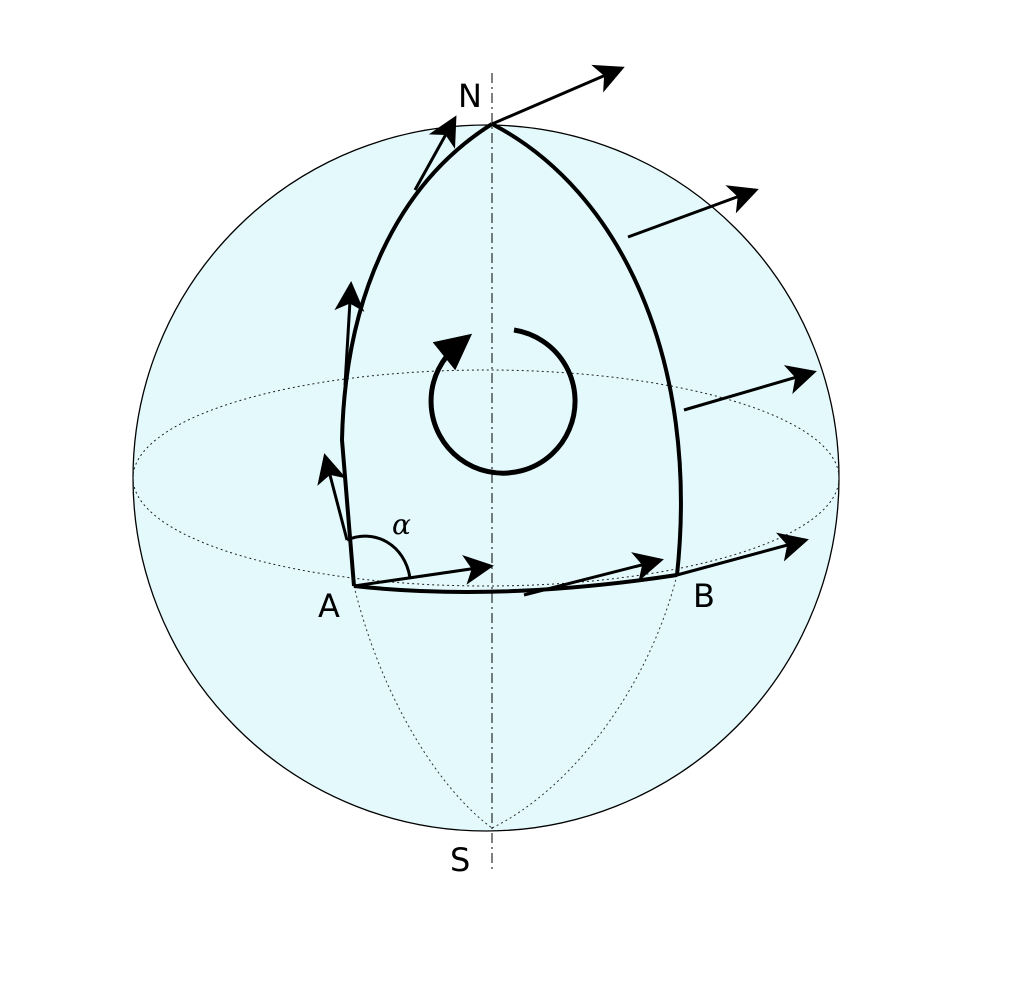  What do you see at coordinates (423, 707) in the screenshot?
I see `meridian-lower-left` at bounding box center [423, 707].